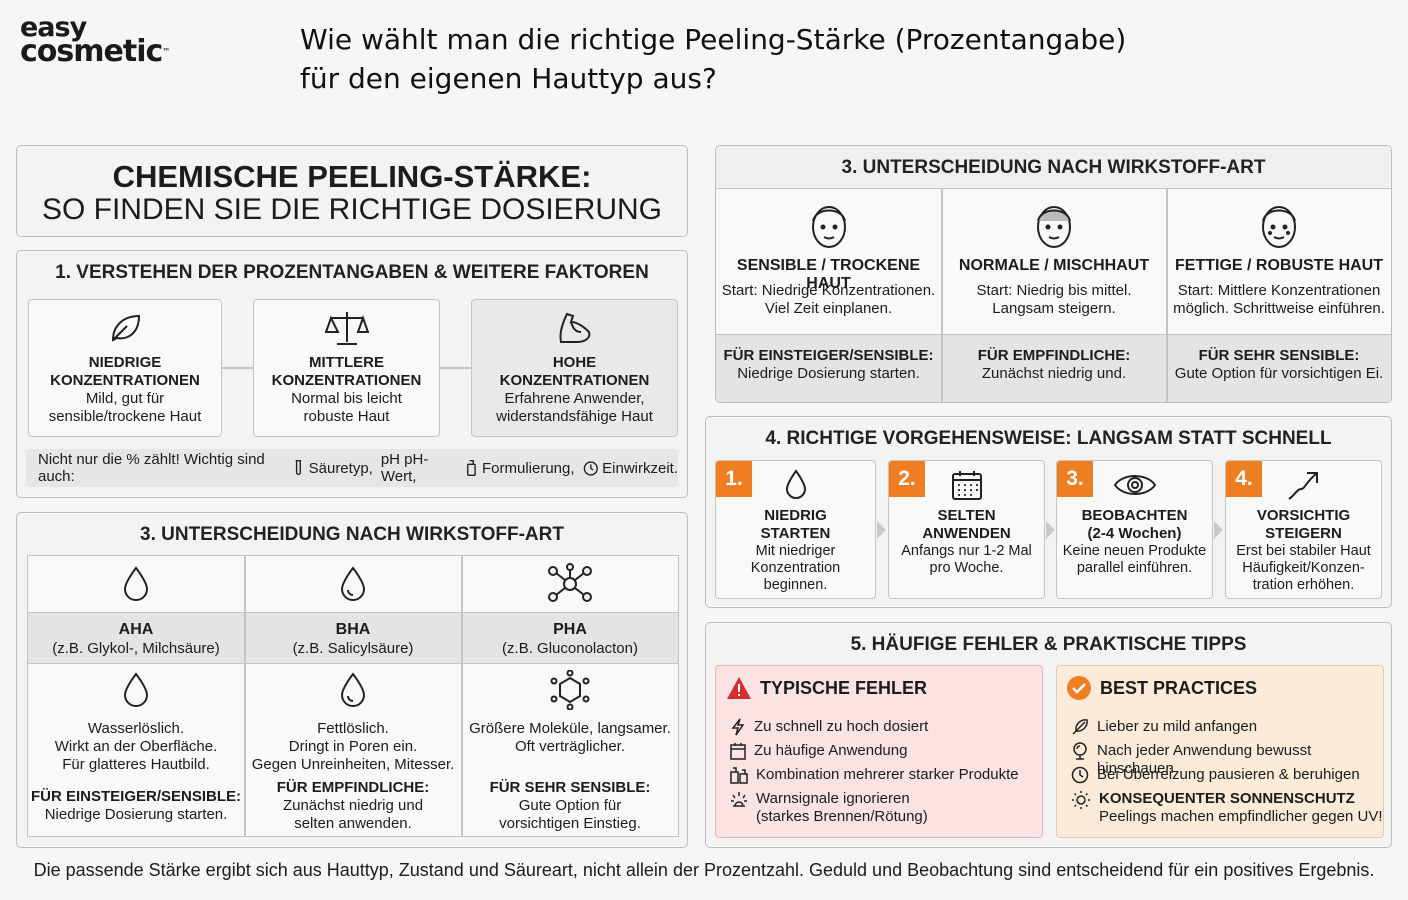 Image resolution: width=1408 pixels, height=900 pixels. I want to click on acid-desc: Oft verträglicher., so click(570, 746).